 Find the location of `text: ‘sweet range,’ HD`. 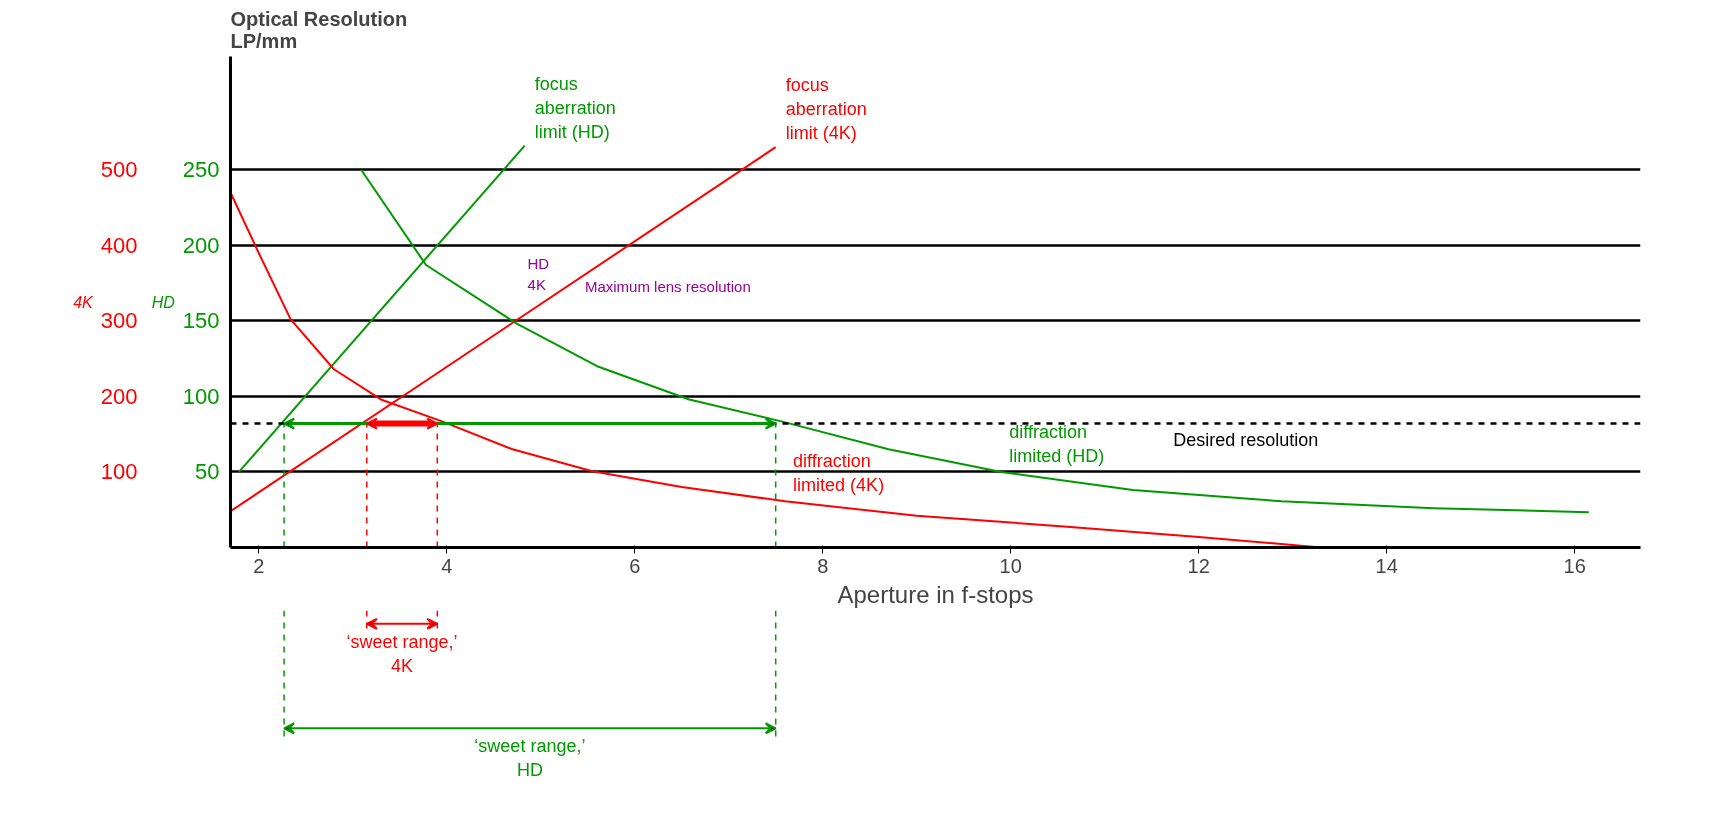

text: ‘sweet range,’ HD is located at coordinates (530, 758).